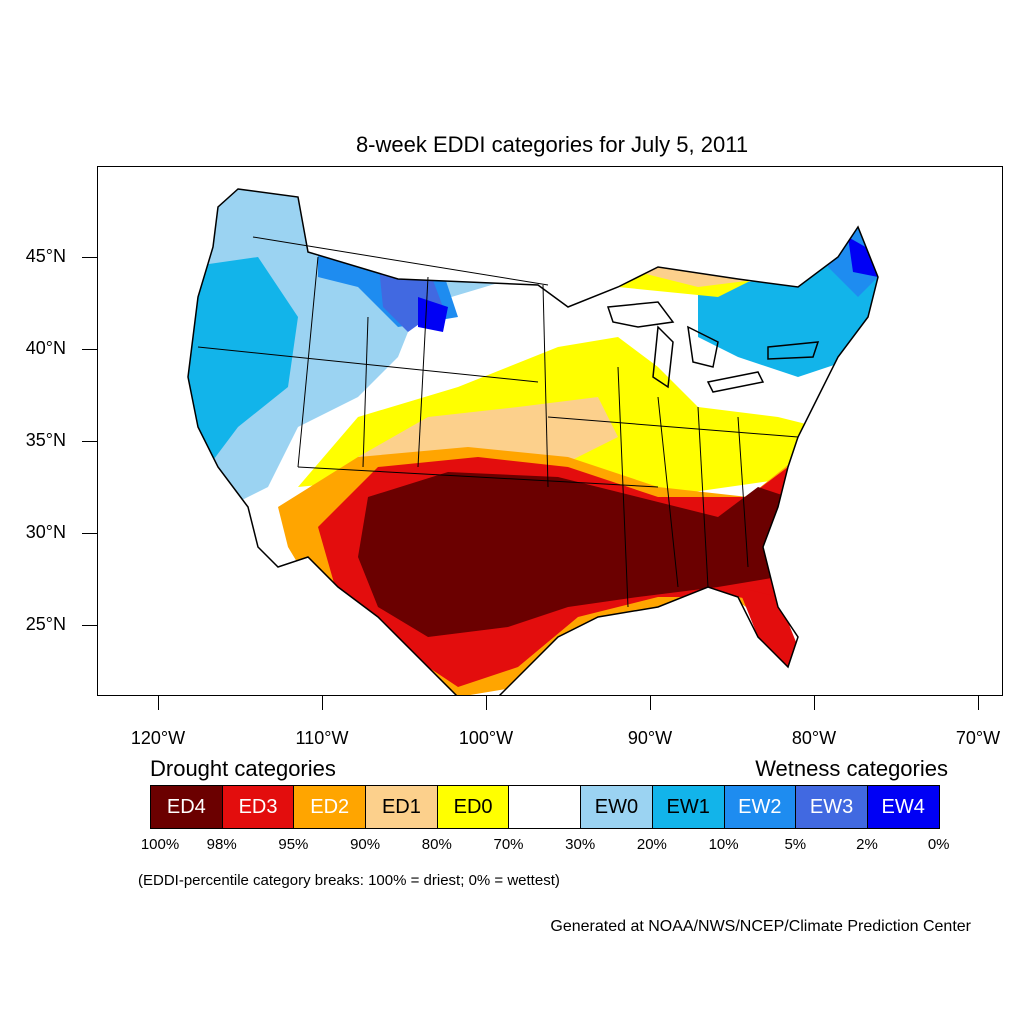 This screenshot has height=1024, width=1024. What do you see at coordinates (45, 624) in the screenshot?
I see `y-tick-label: 25°N` at bounding box center [45, 624].